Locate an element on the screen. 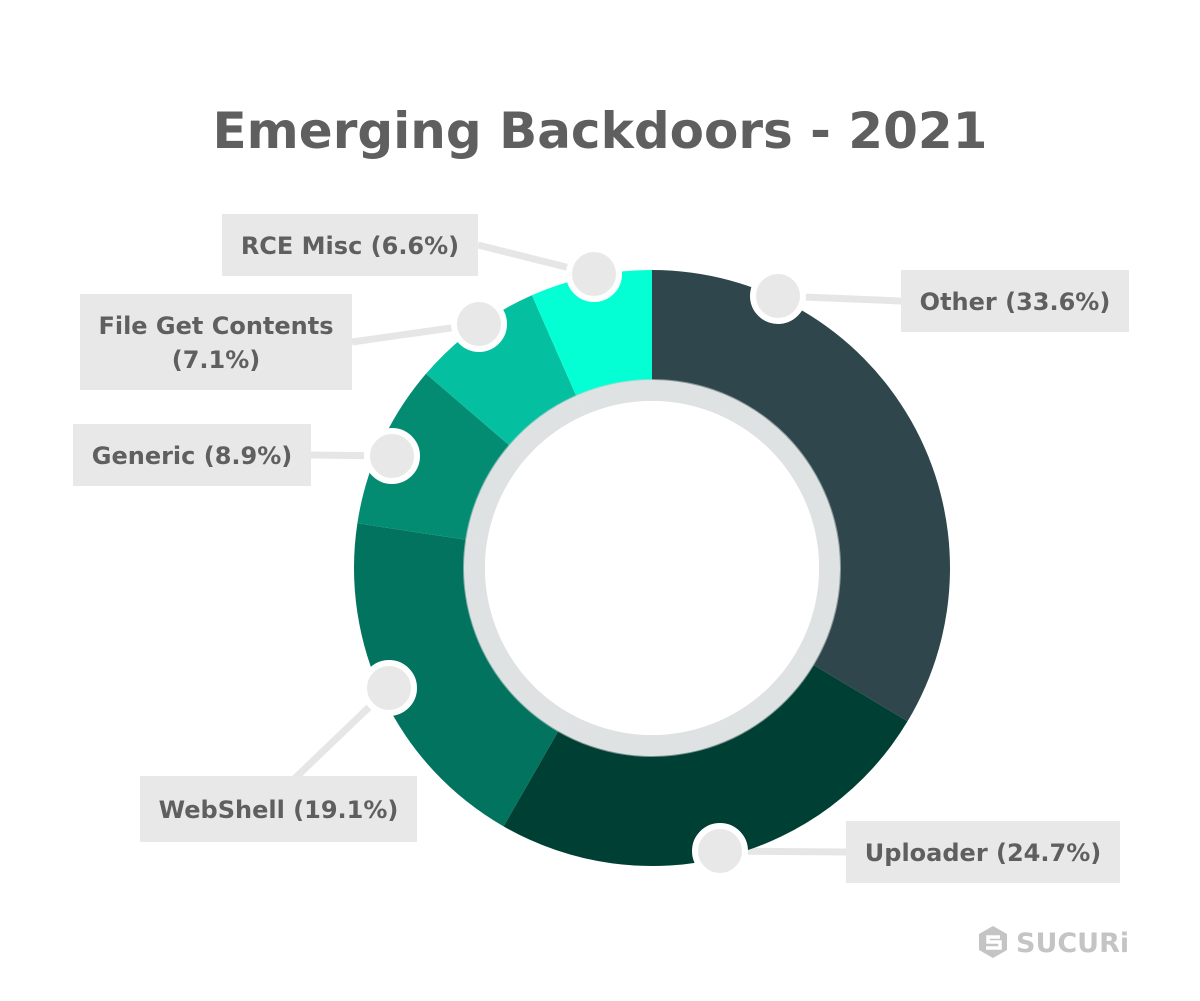 The height and width of the screenshot is (1001, 1200). inner-ring-rce-misc is located at coordinates (614, 397).